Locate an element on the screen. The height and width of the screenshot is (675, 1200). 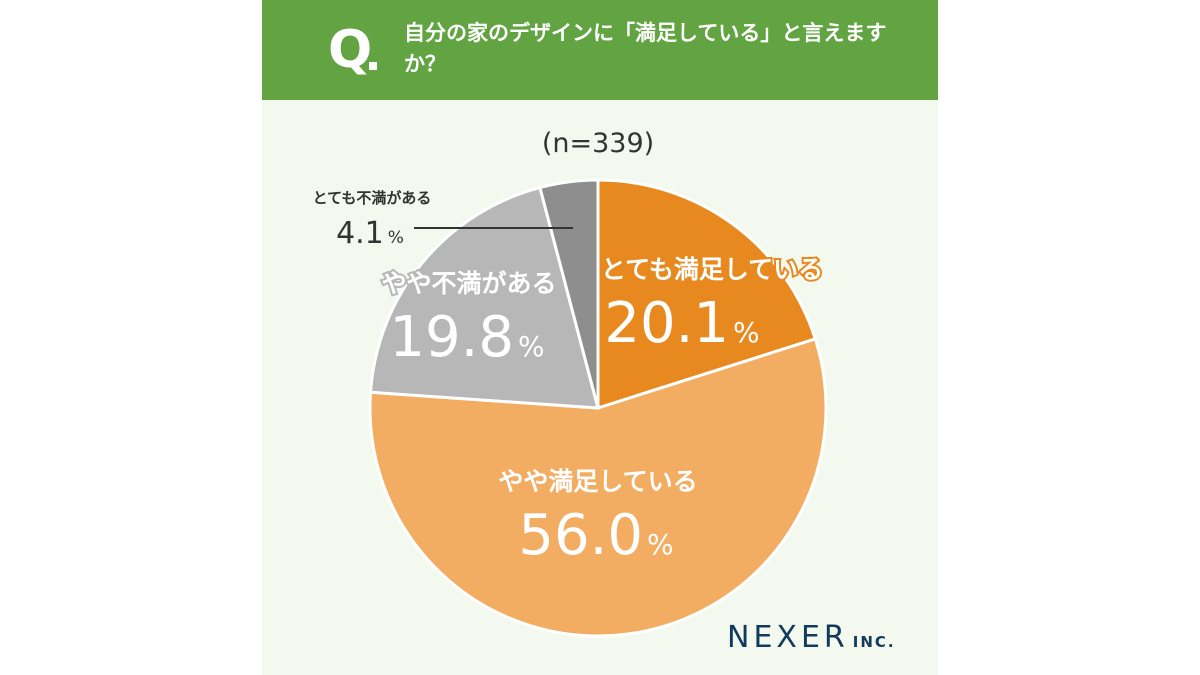
slice-label: やや不満がある is located at coordinates (468, 283).